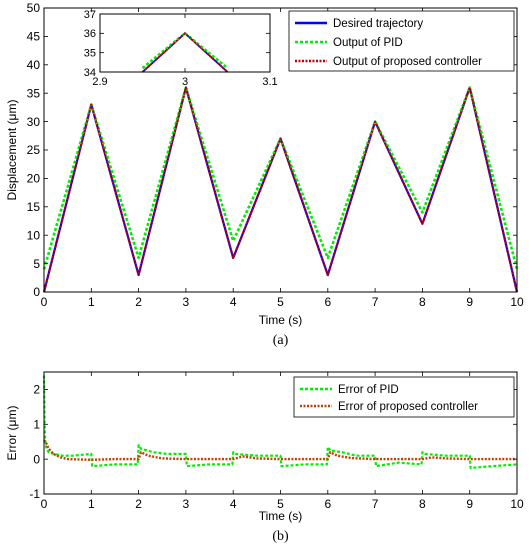 The height and width of the screenshot is (550, 529). I want to click on chart-a-ytick-label: 35, so click(34, 93).